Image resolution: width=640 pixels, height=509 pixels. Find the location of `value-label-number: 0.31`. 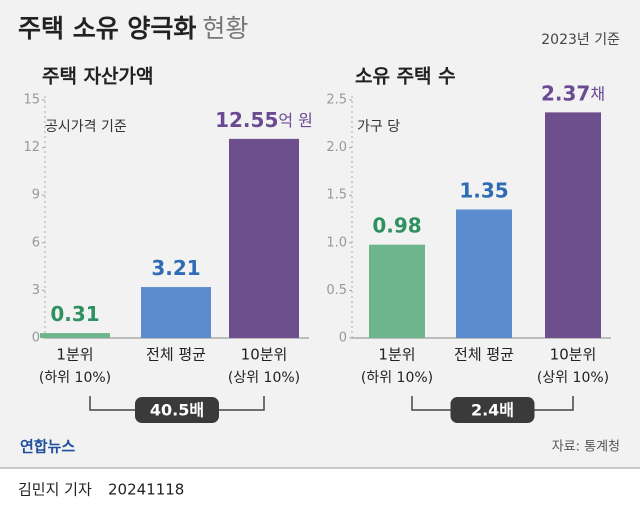

value-label-number: 0.31 is located at coordinates (74, 314).